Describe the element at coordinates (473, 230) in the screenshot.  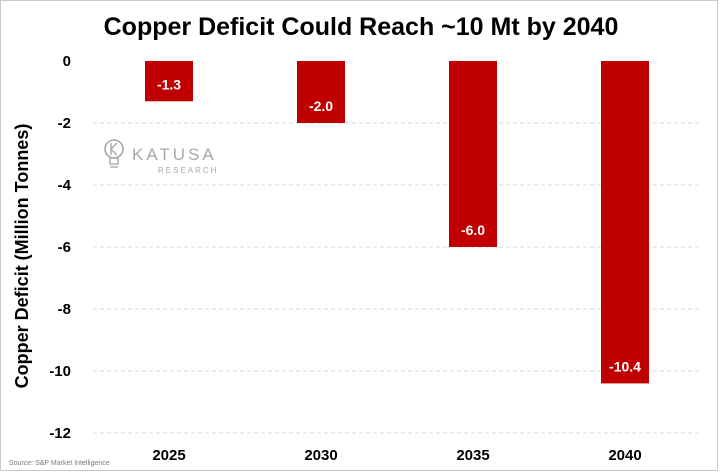
I see `data-label-2035: -6.0` at that location.